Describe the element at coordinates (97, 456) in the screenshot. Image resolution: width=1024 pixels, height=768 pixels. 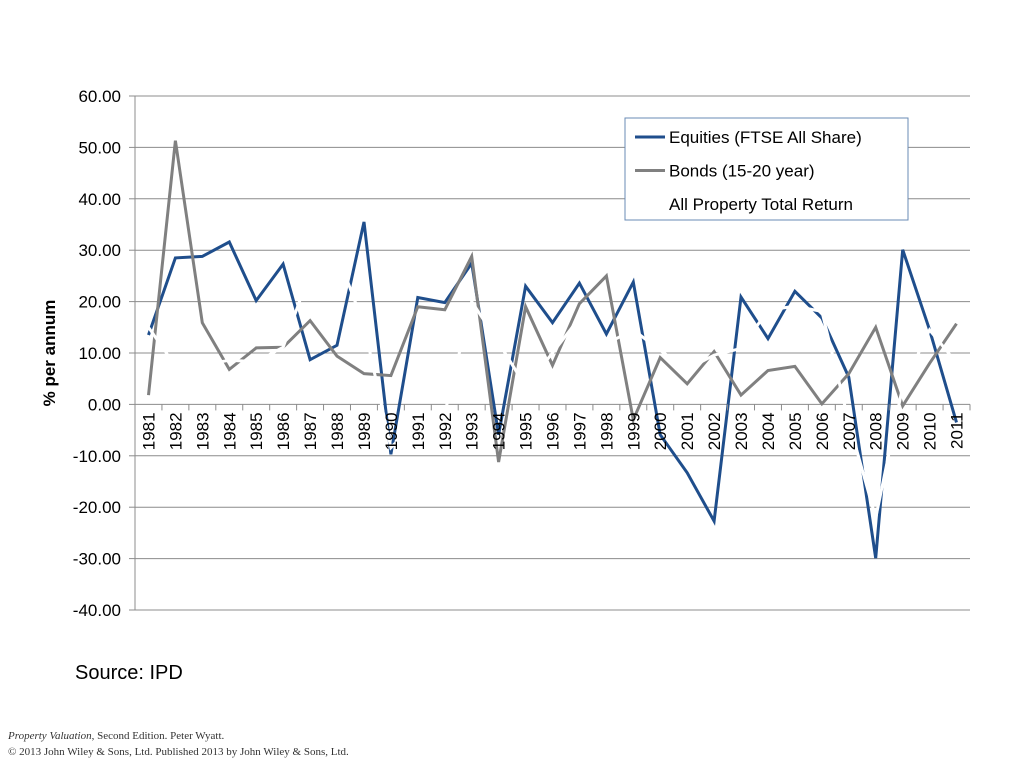
I see `y-tick-label: -10.00` at that location.